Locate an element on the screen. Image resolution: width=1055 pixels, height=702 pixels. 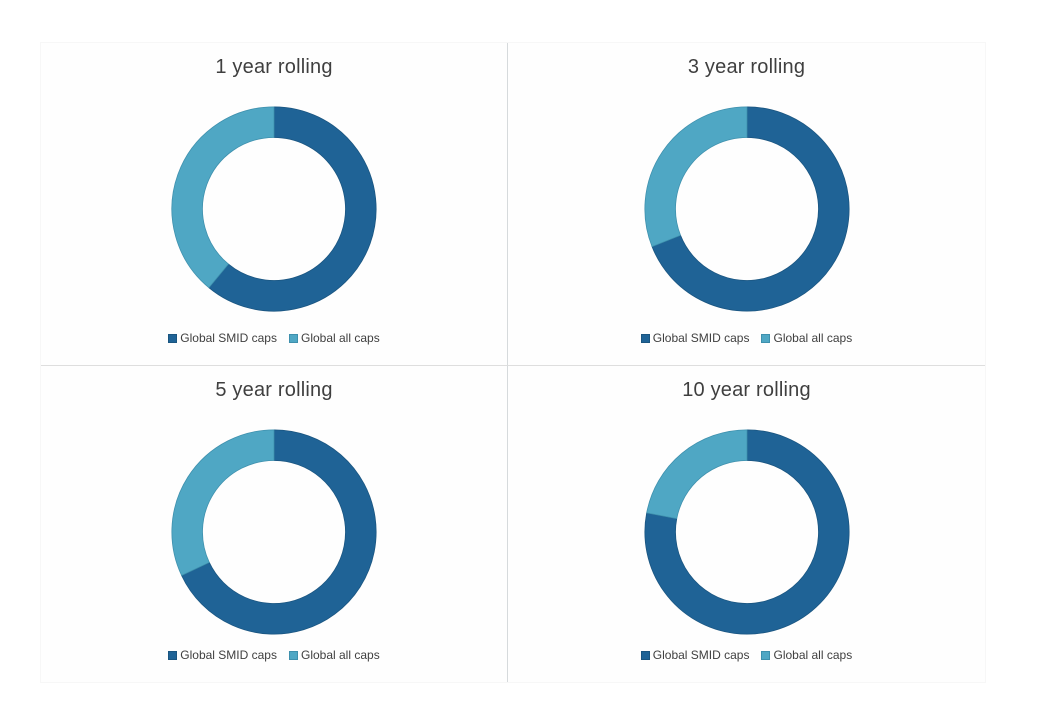
chart-title: 1 year rolling is located at coordinates (274, 67).